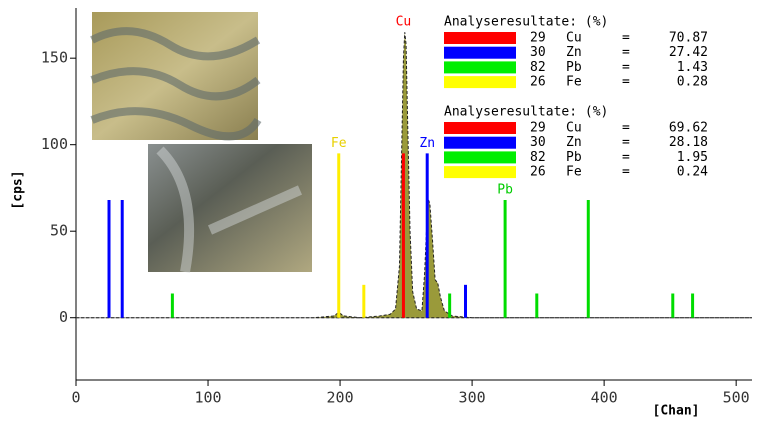  I want to click on y-tick-label: 50, so click(59, 231).